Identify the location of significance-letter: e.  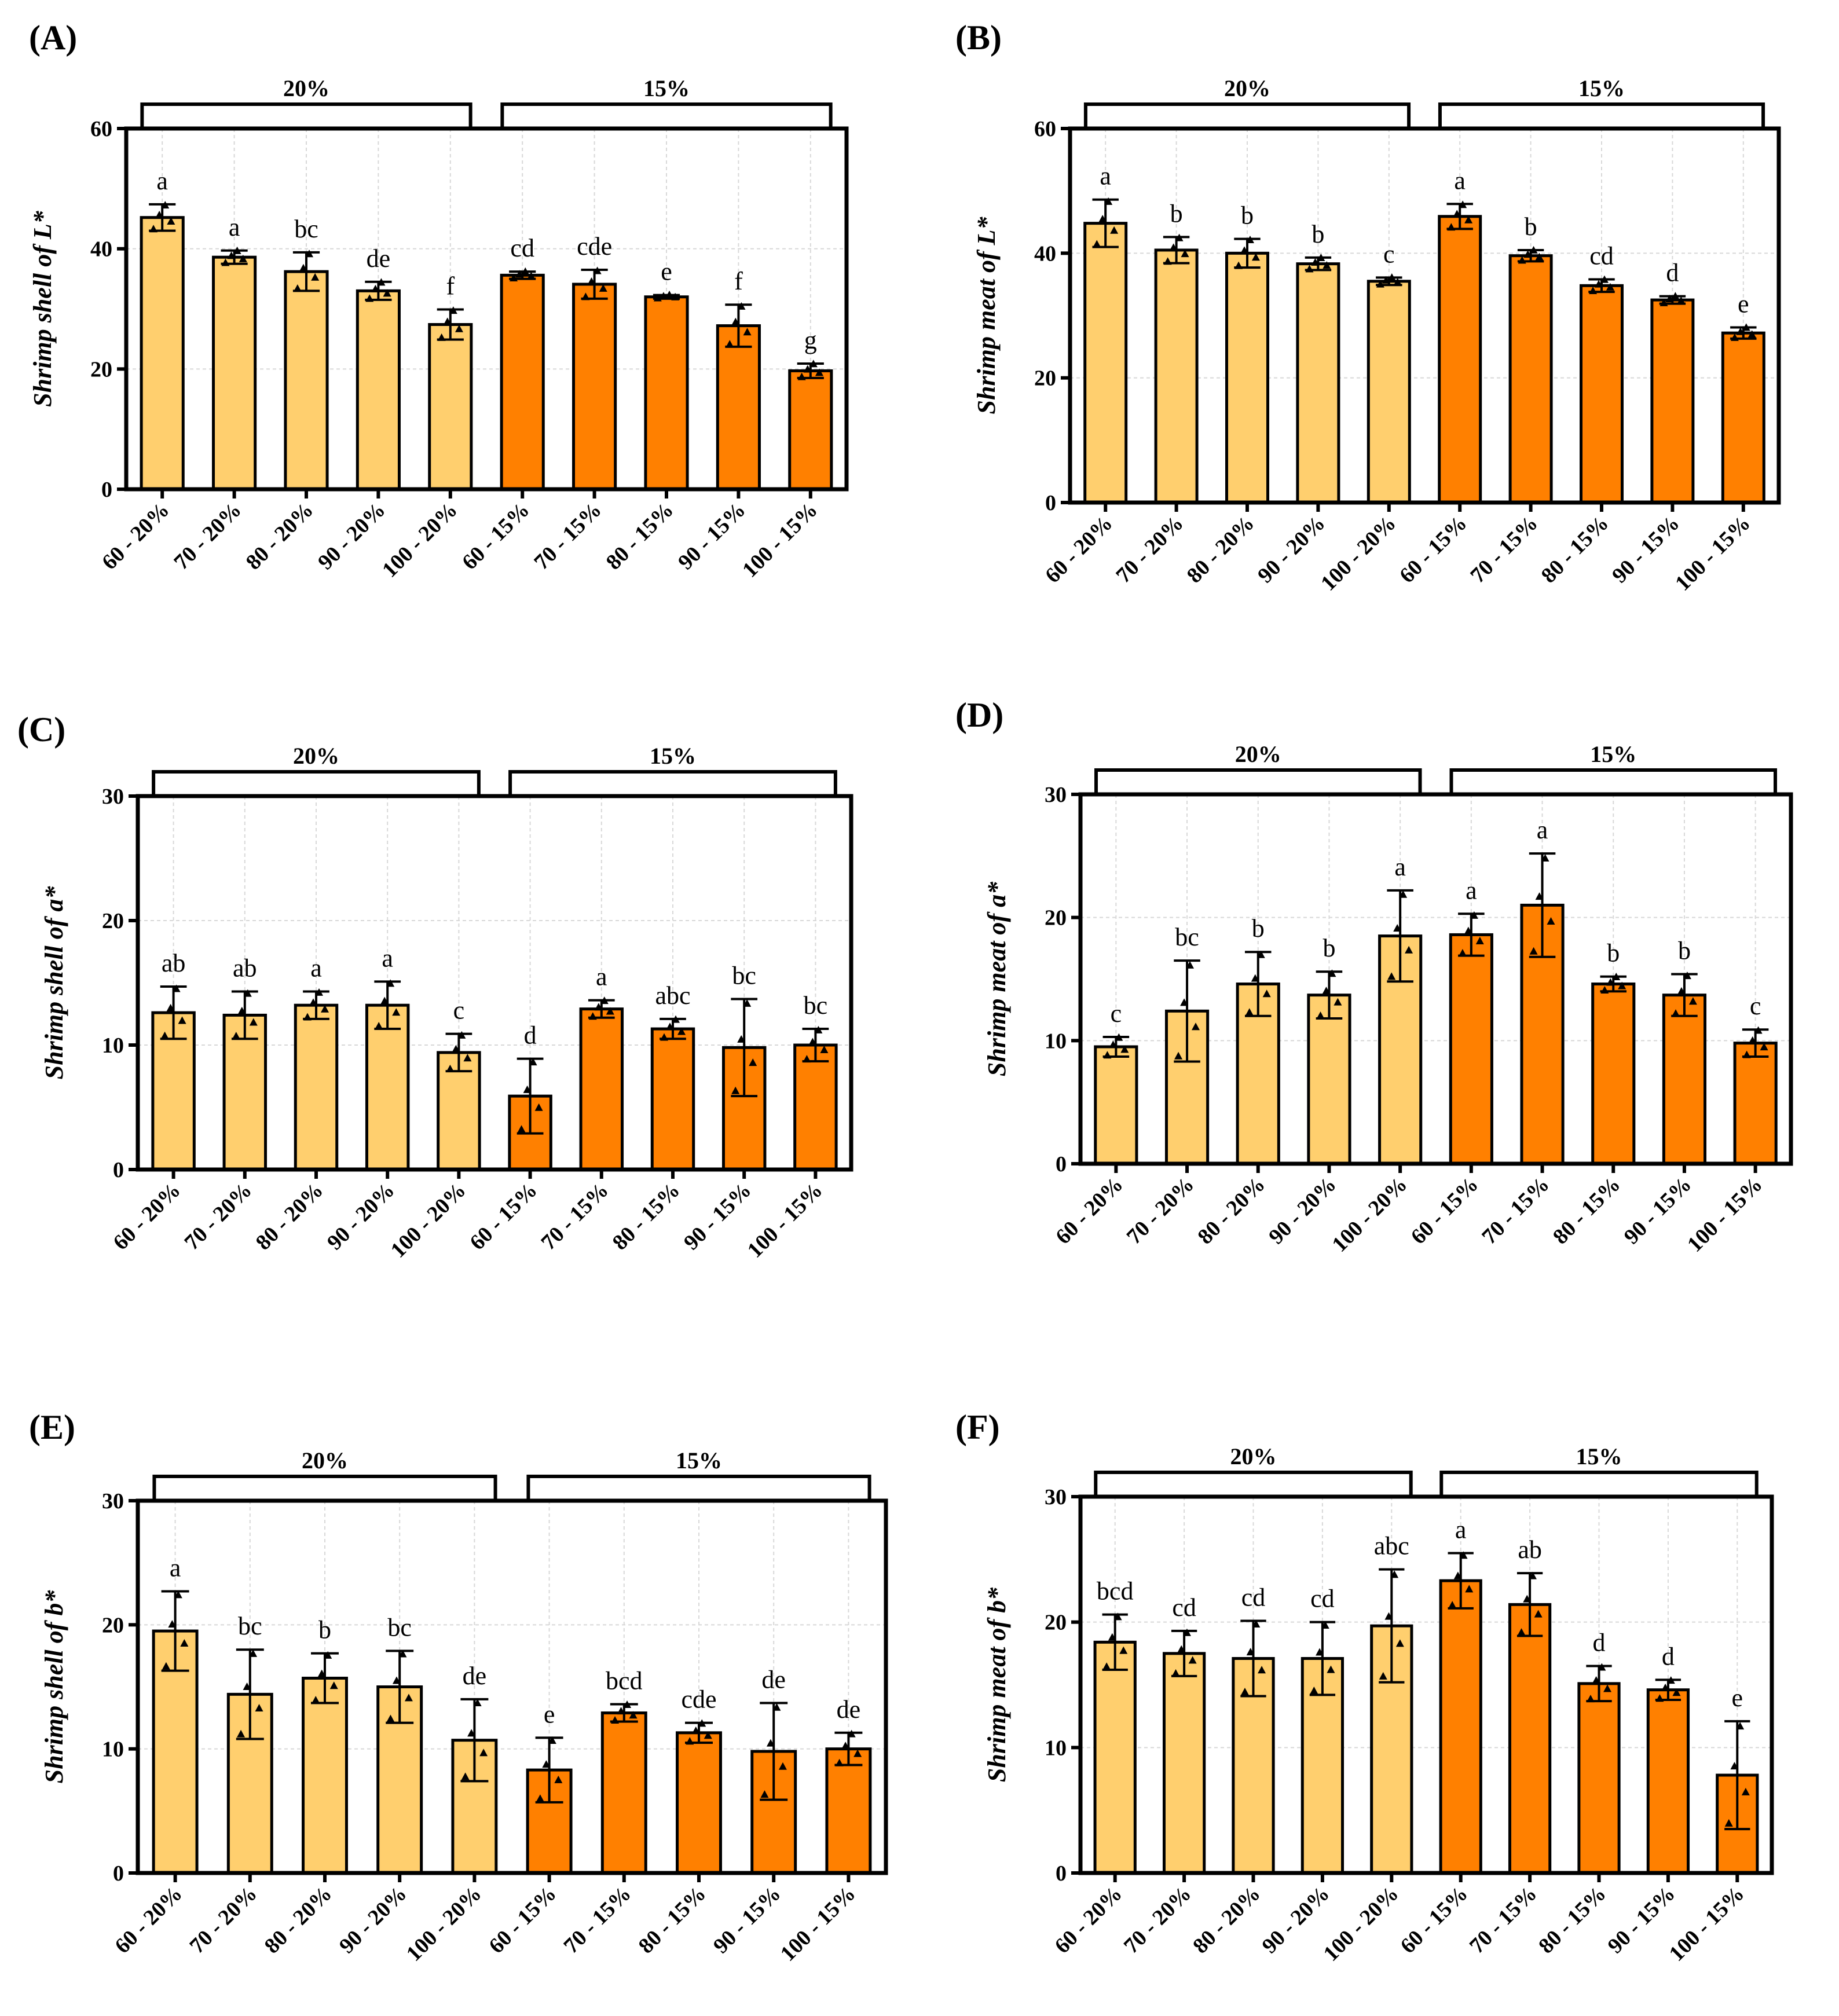
(549, 1714).